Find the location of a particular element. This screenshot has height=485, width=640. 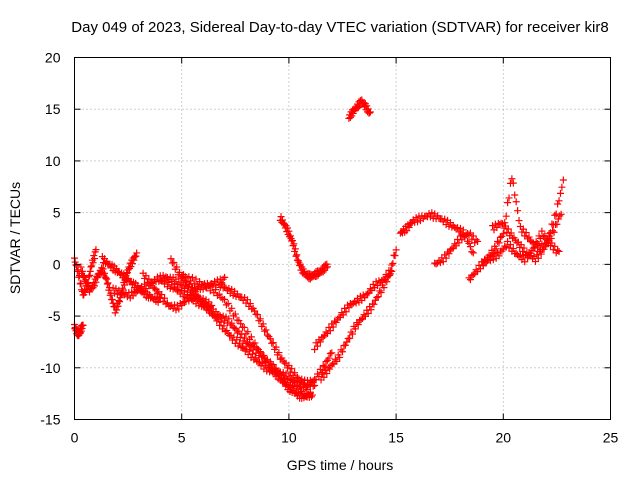

y-tick-label: -15 is located at coordinates (50, 420).